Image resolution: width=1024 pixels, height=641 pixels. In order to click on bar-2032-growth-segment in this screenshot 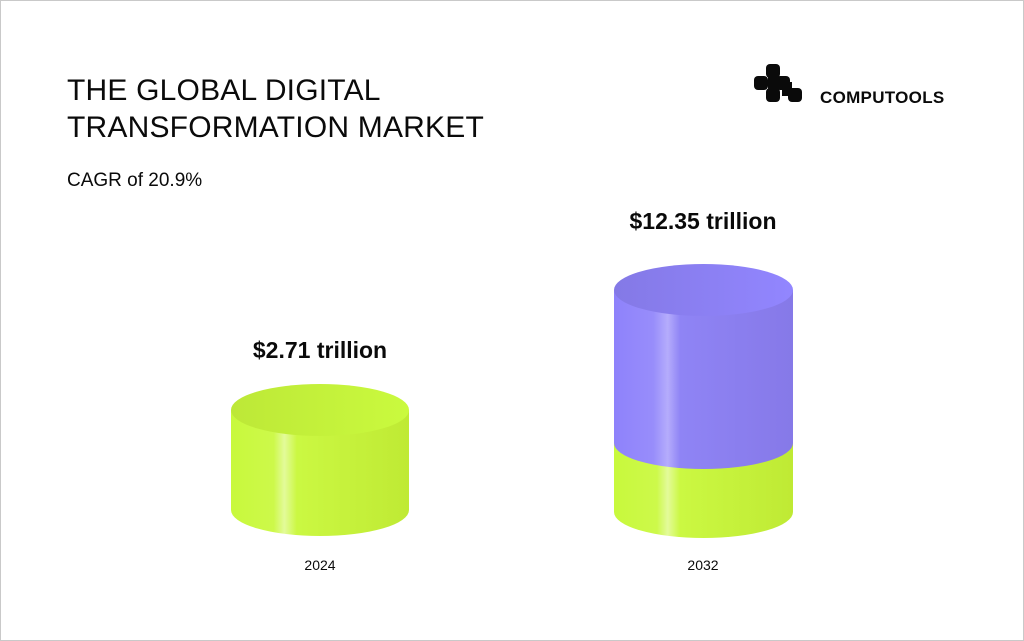, I will do `click(703, 379)`.